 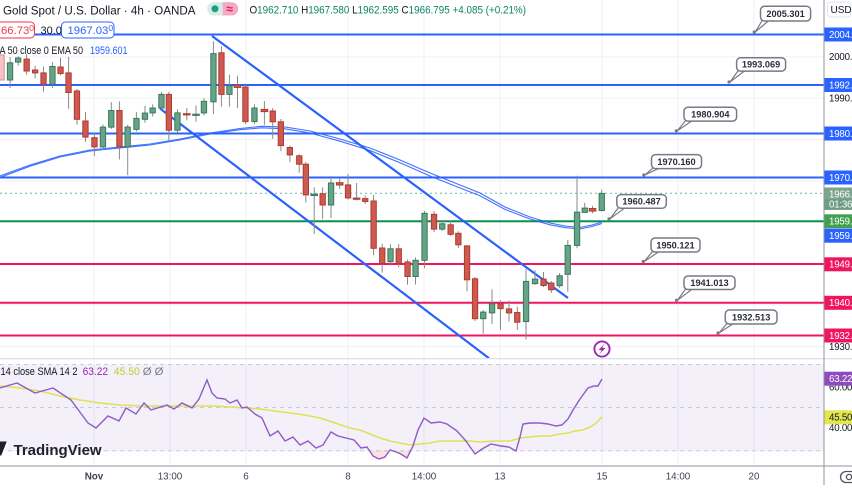 I want to click on svg-text: 1960.487, so click(x=641, y=202).